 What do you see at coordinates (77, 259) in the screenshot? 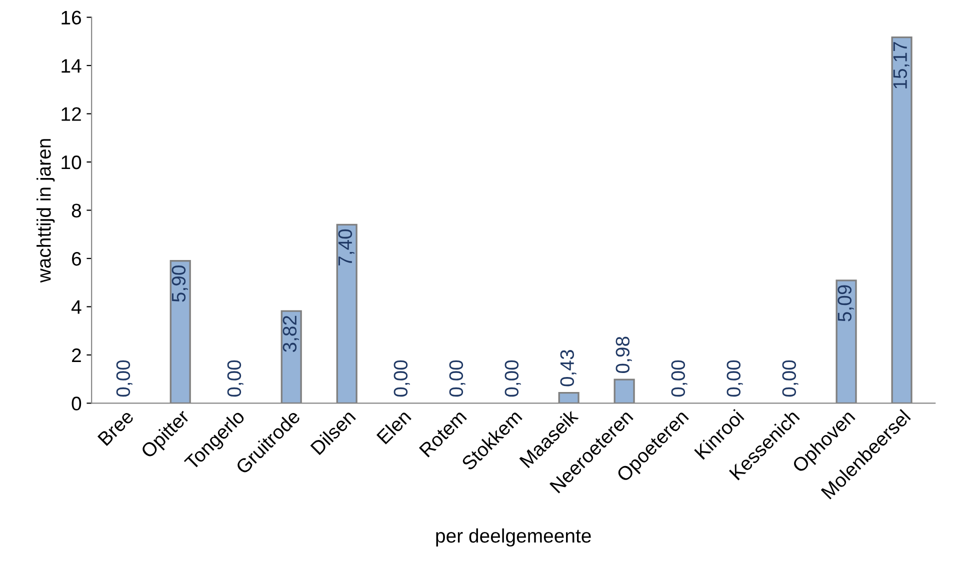
I see `y-tick-label: 6` at bounding box center [77, 259].